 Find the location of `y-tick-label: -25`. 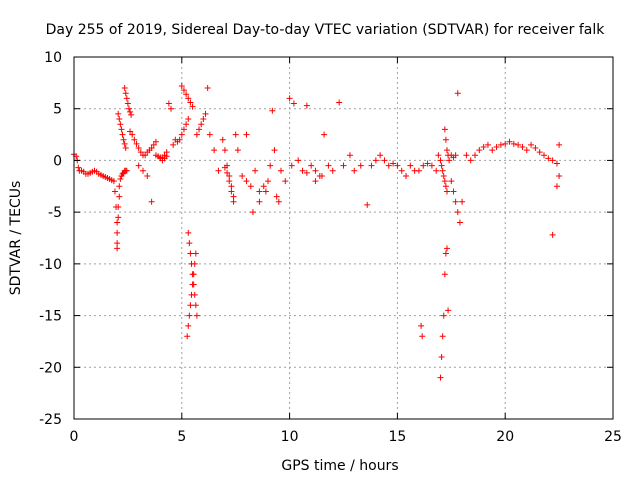

y-tick-label: -25 is located at coordinates (50, 420).